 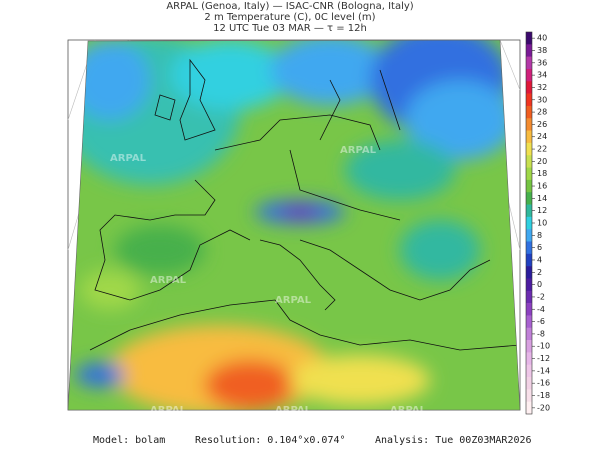 What do you see at coordinates (539, 235) in the screenshot?
I see `colorbar-label: 8` at bounding box center [539, 235].